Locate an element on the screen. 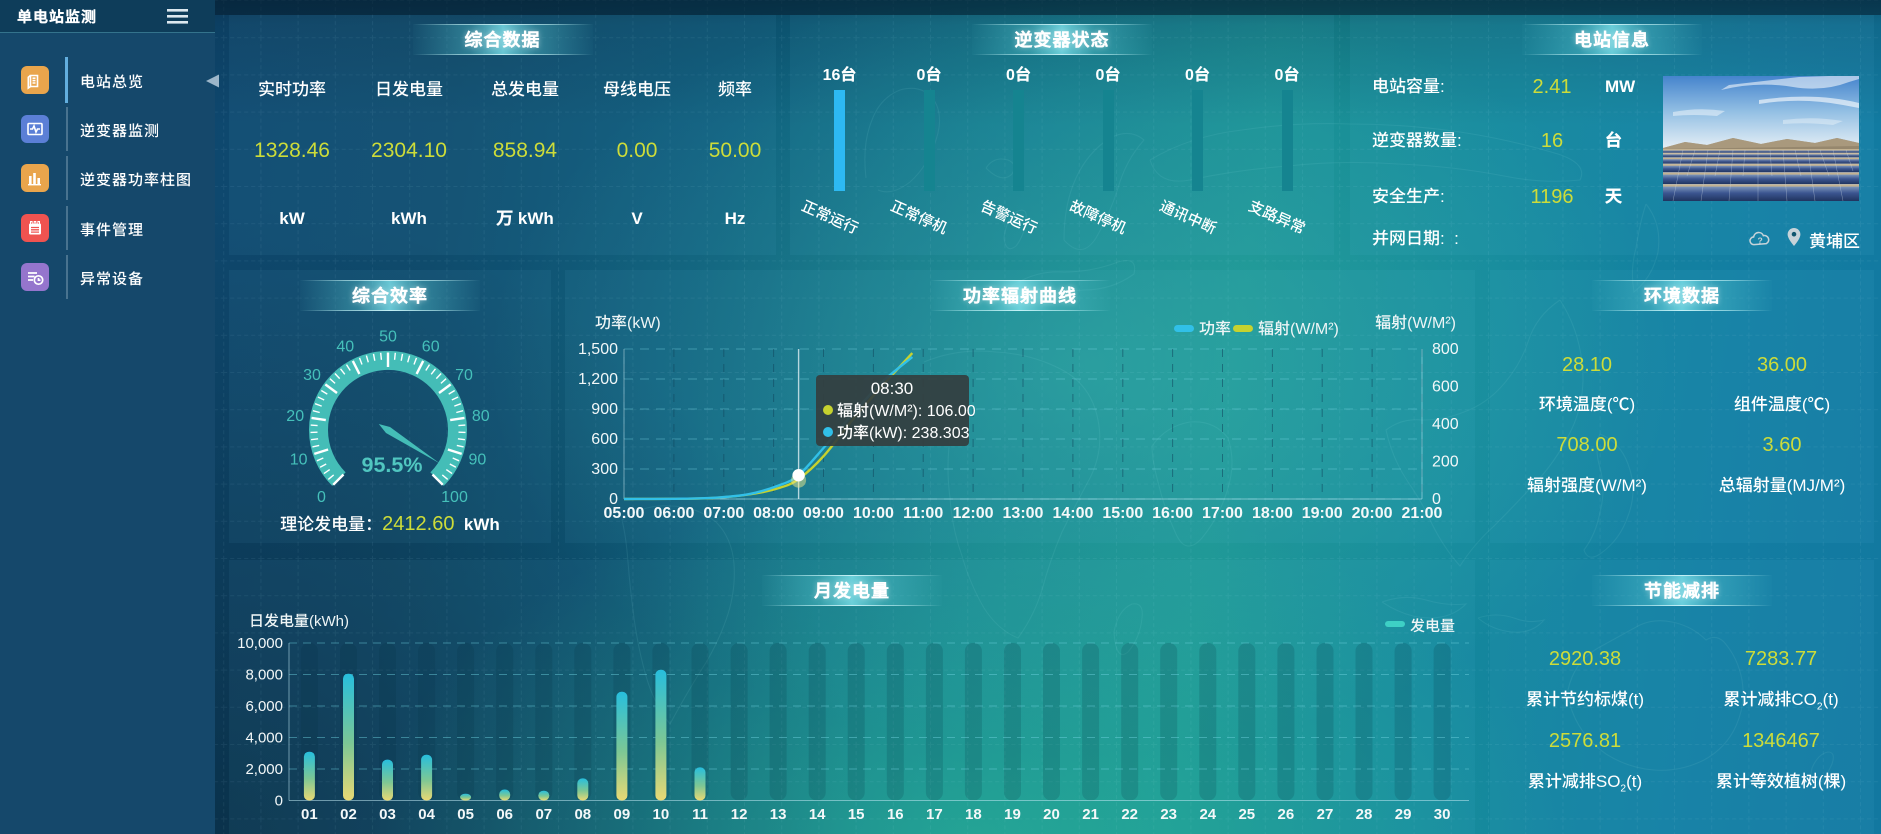 This screenshot has height=834, width=1881. svg-text: 23 is located at coordinates (1168, 813).